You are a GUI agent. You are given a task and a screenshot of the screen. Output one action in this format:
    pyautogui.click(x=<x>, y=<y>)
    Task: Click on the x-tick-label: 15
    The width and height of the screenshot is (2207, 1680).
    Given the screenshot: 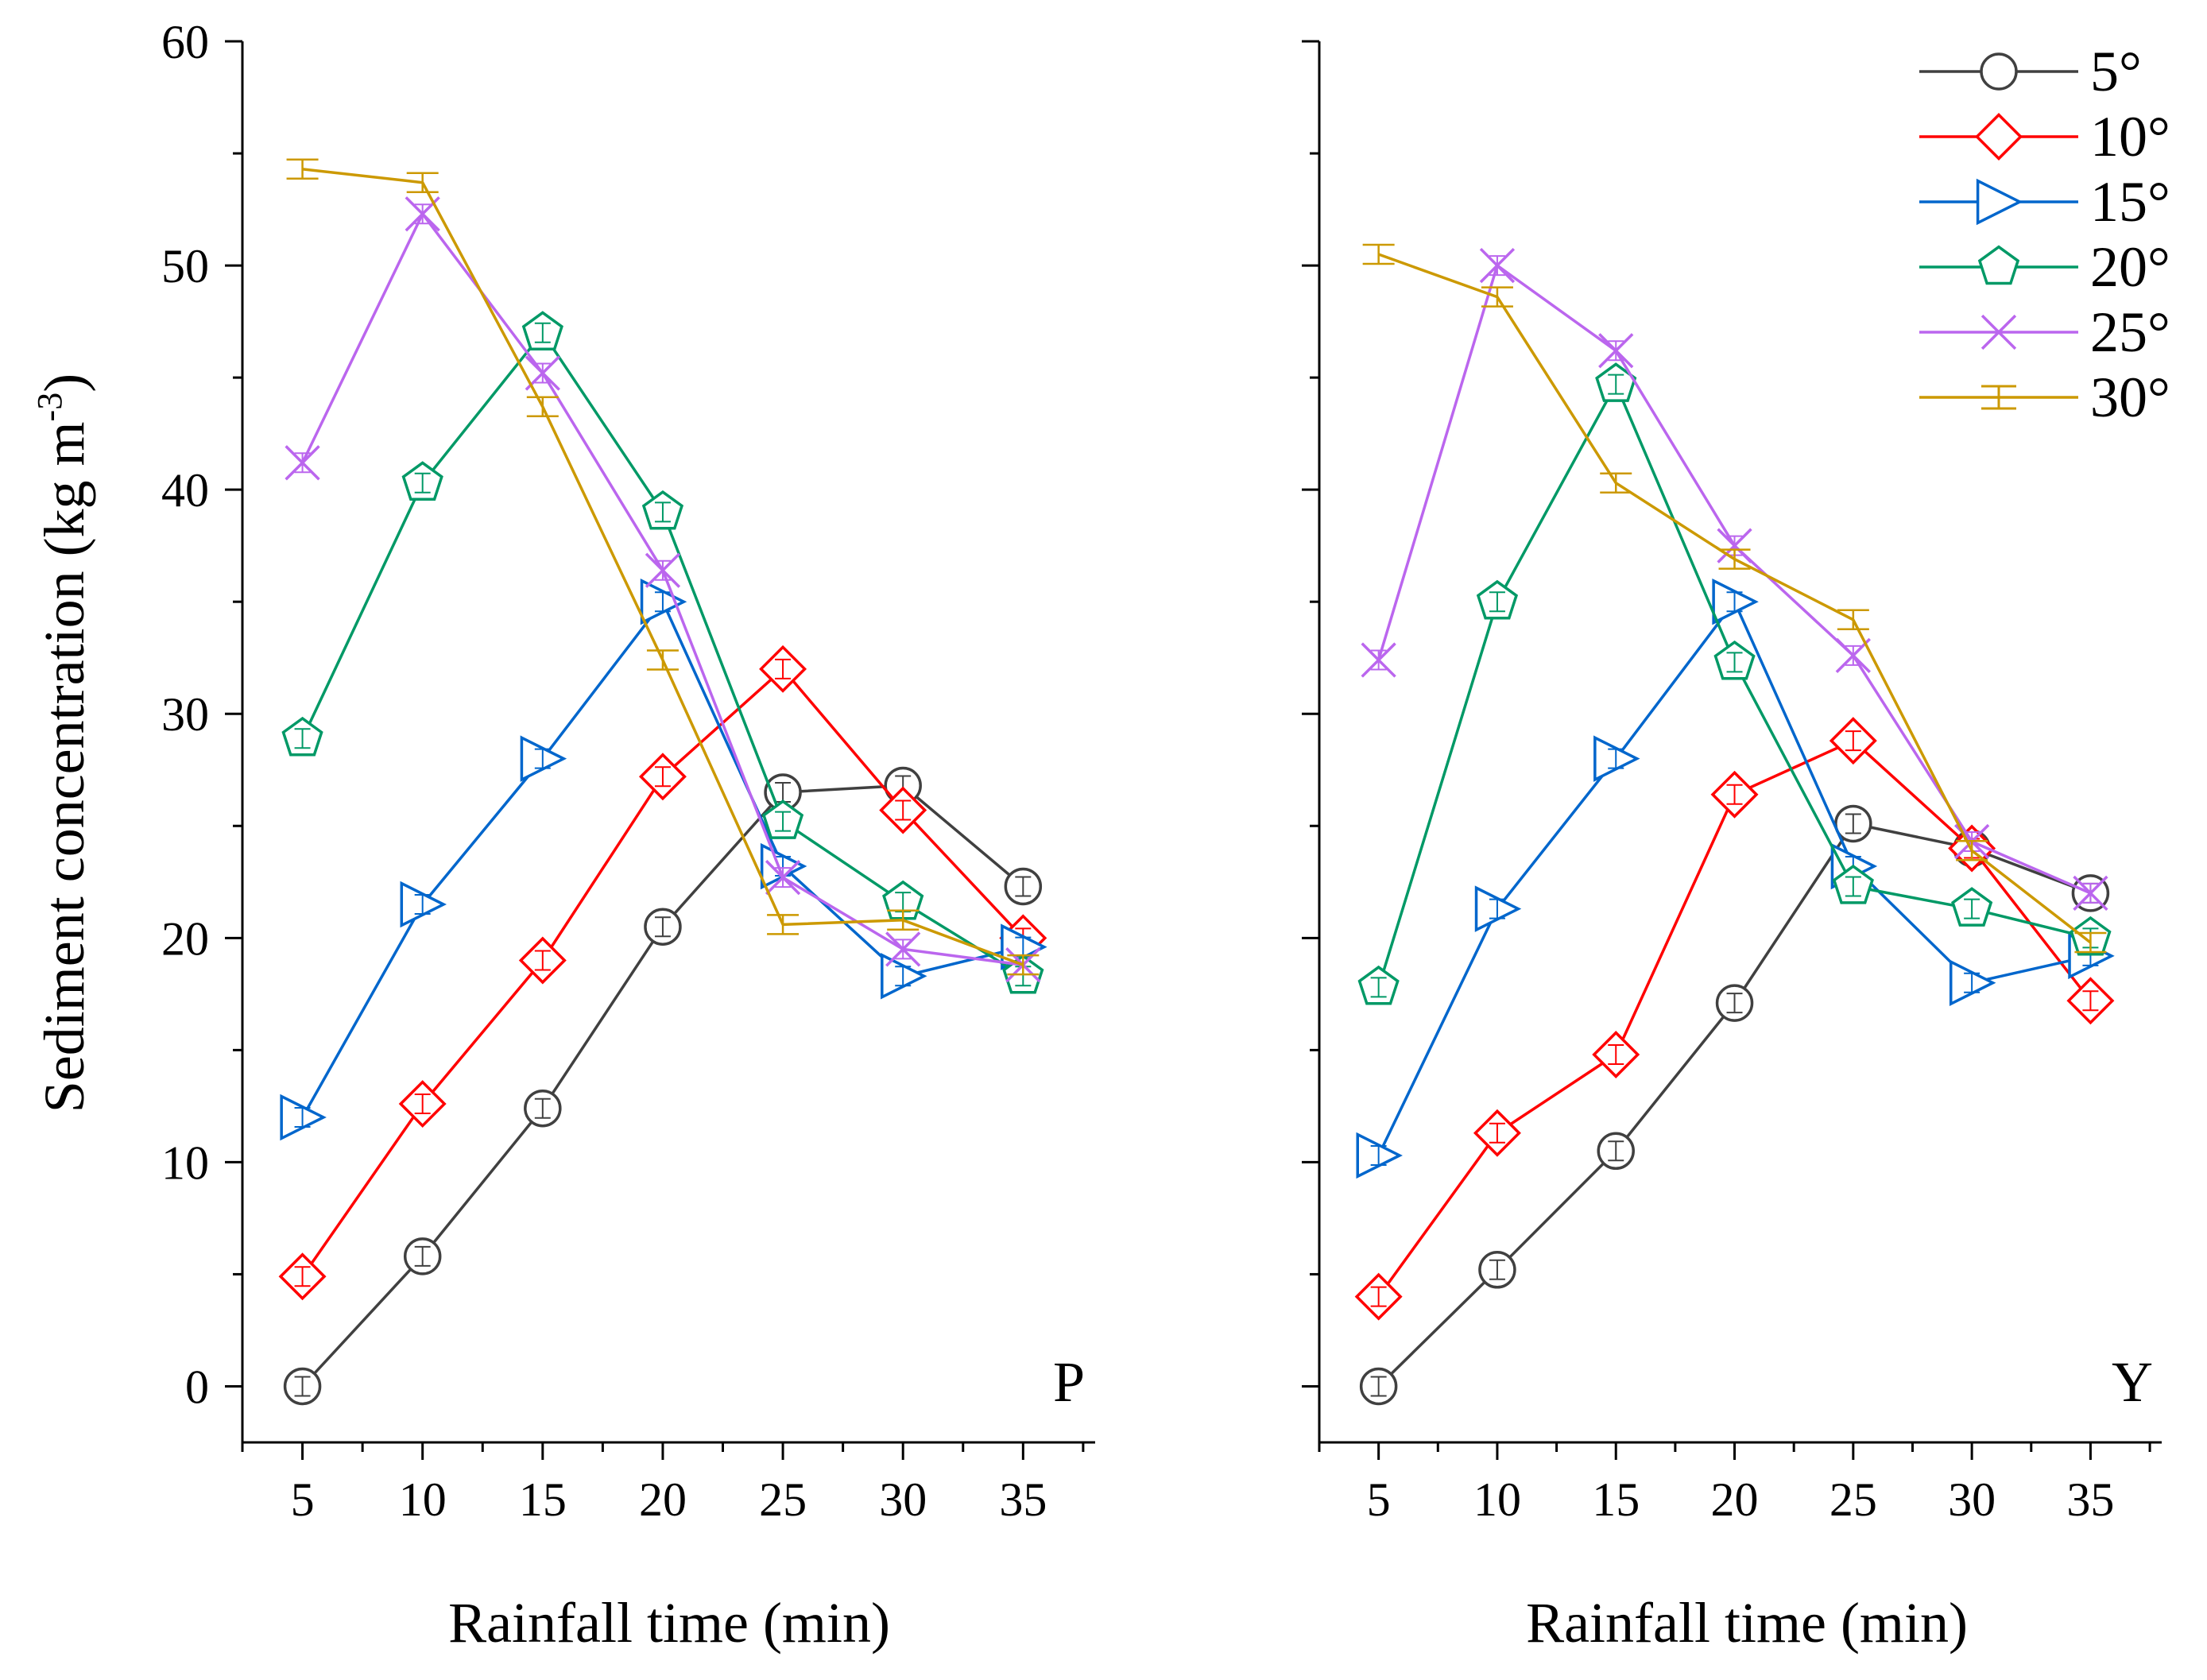 What is the action you would take?
    pyautogui.click(x=1616, y=1499)
    